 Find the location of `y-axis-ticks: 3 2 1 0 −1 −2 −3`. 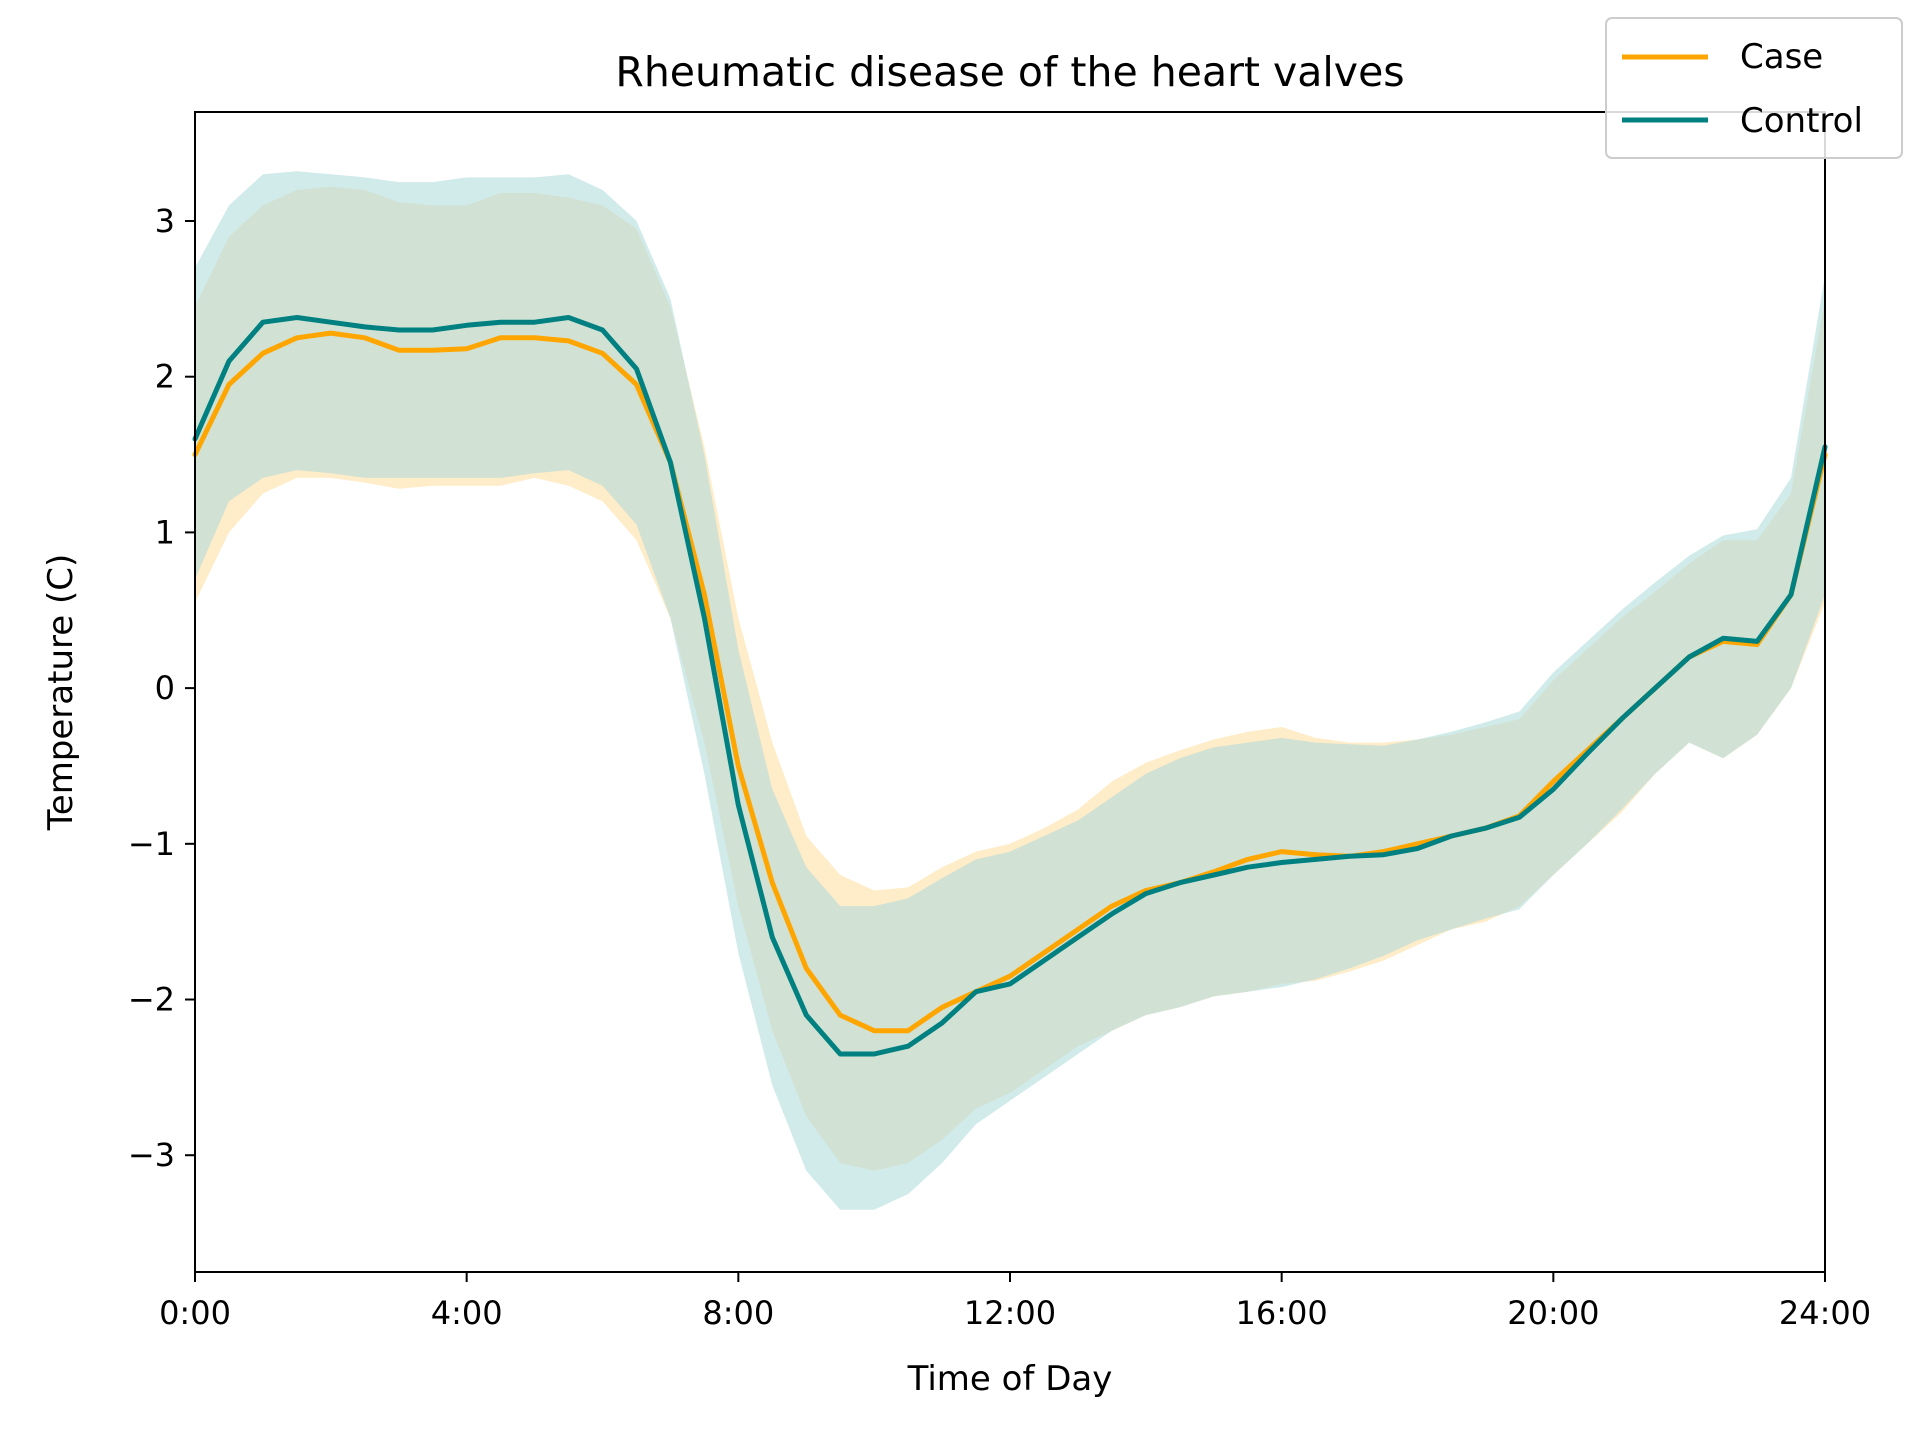

y-axis-ticks: 3 2 1 0 −1 −2 −3 is located at coordinates (161, 688).